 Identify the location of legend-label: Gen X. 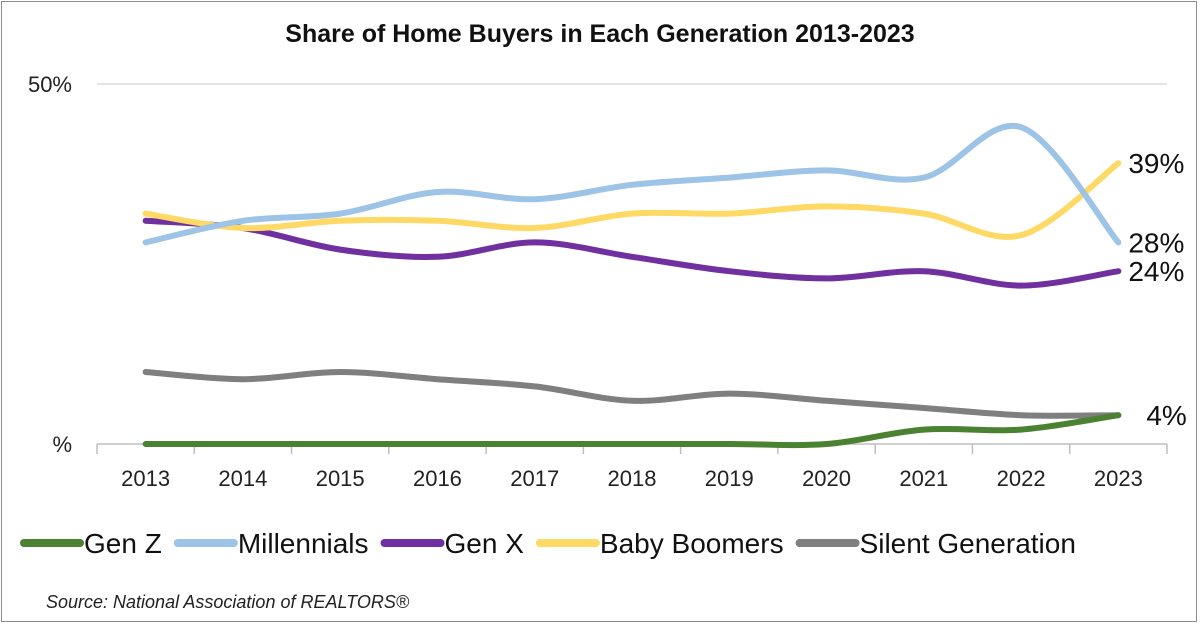
(485, 543).